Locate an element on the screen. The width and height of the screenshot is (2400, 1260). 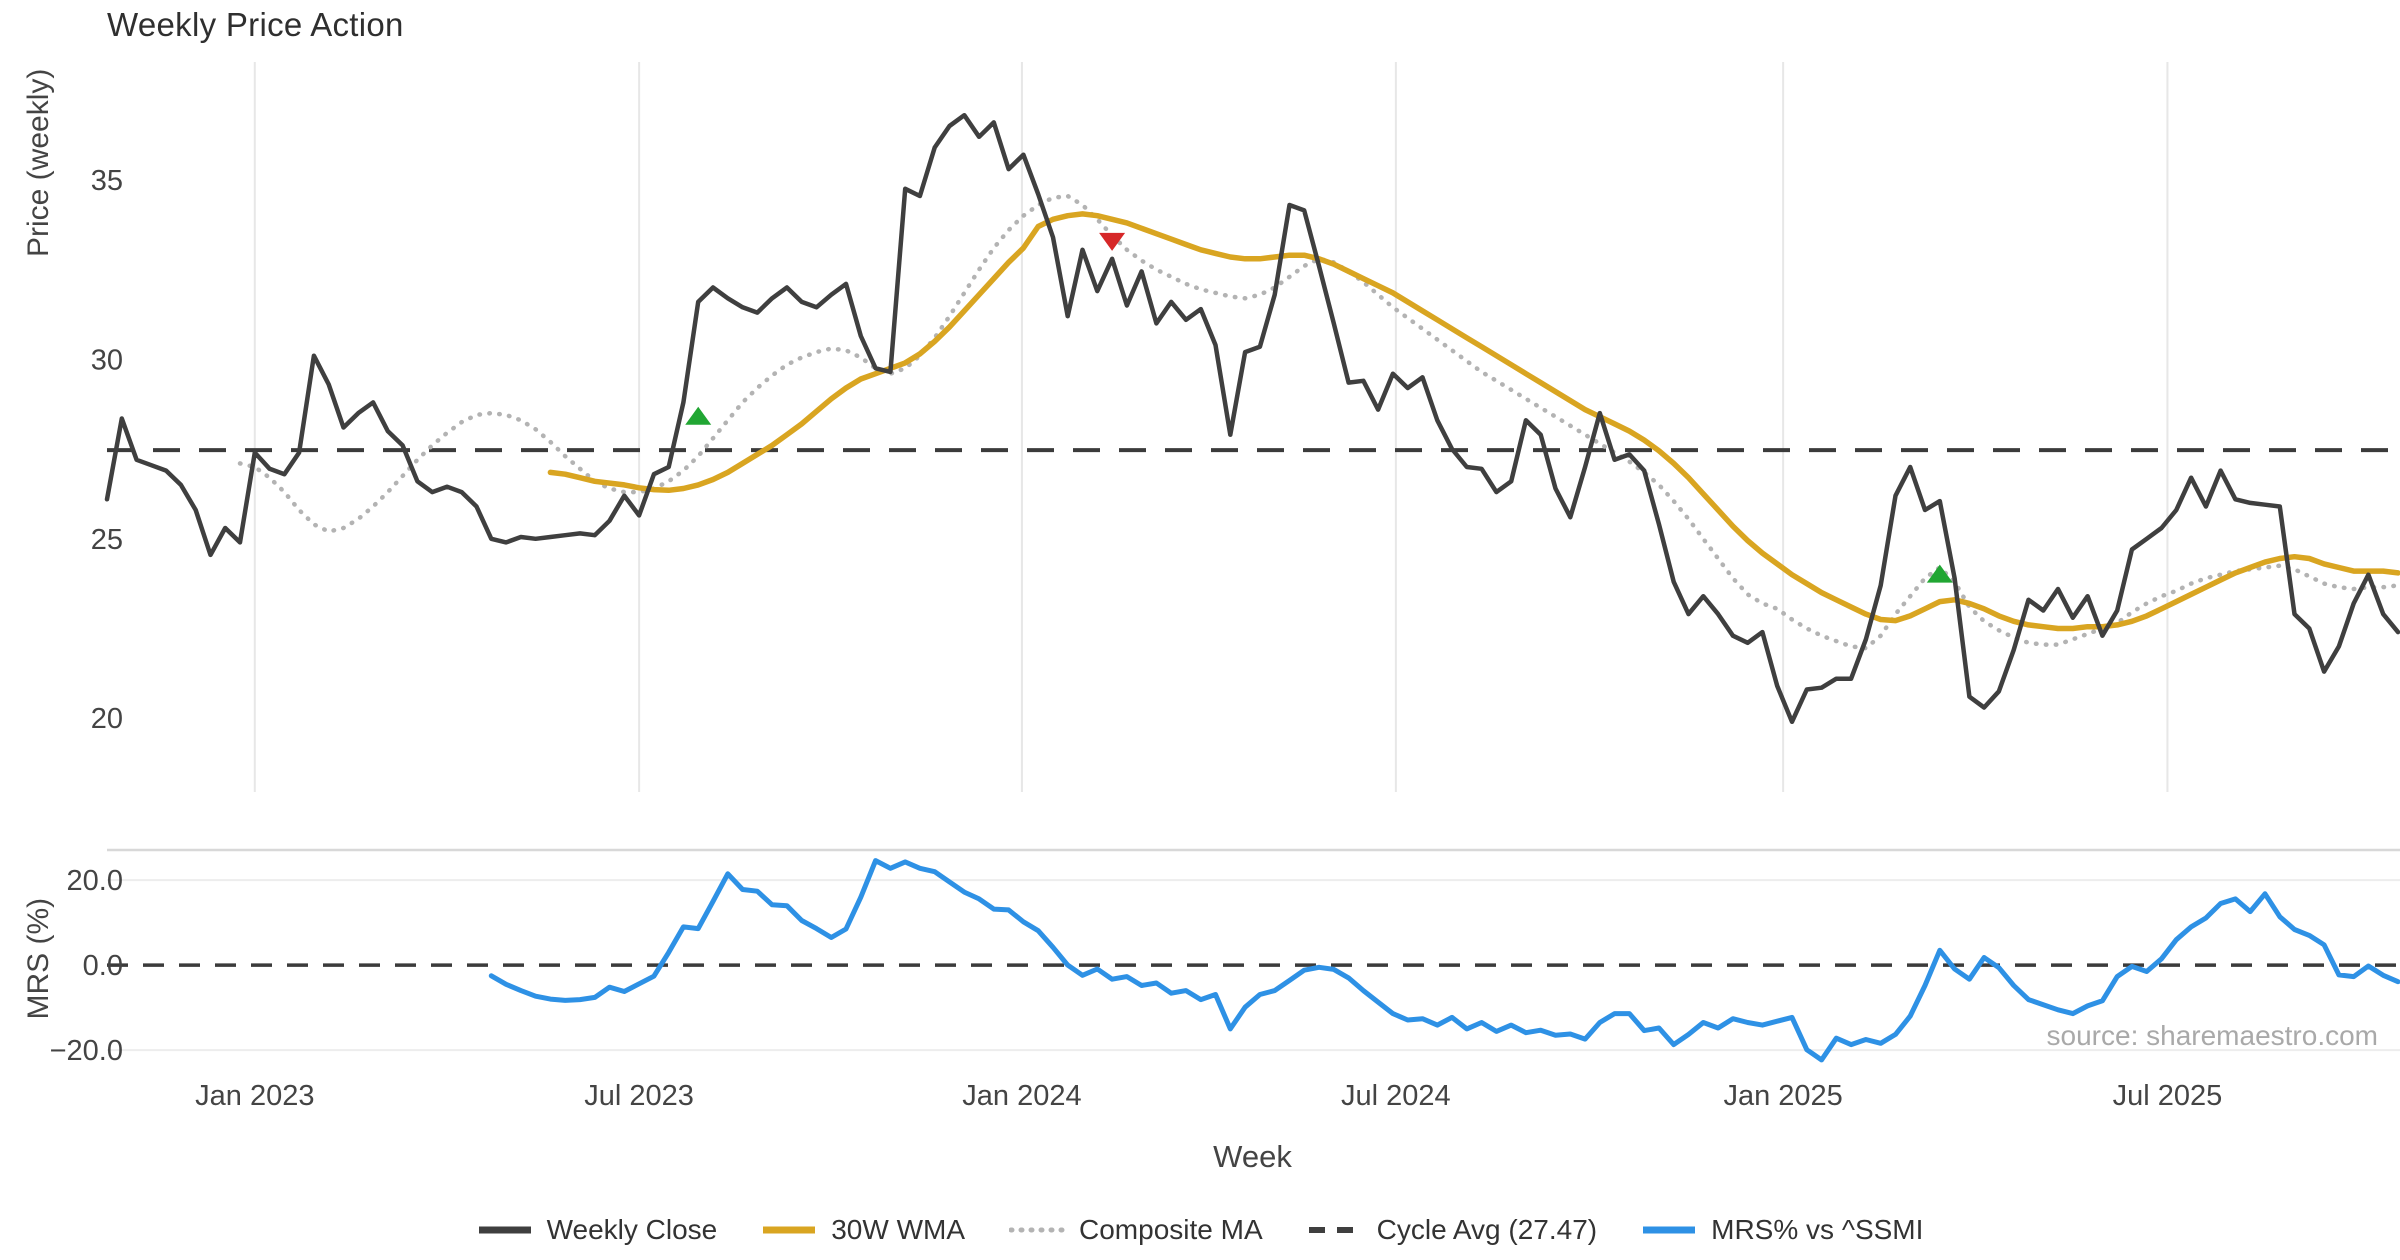
series-mrs-vs-ssmi is located at coordinates (1444, 960).